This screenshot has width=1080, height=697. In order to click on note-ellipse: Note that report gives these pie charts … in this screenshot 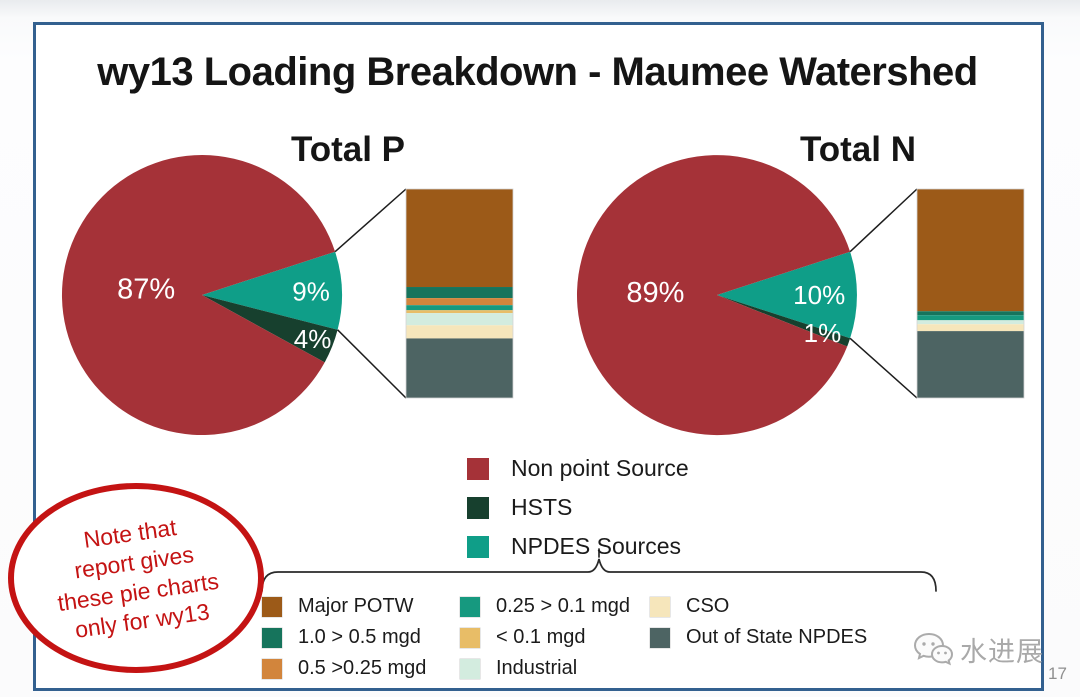, I will do `click(136, 578)`.